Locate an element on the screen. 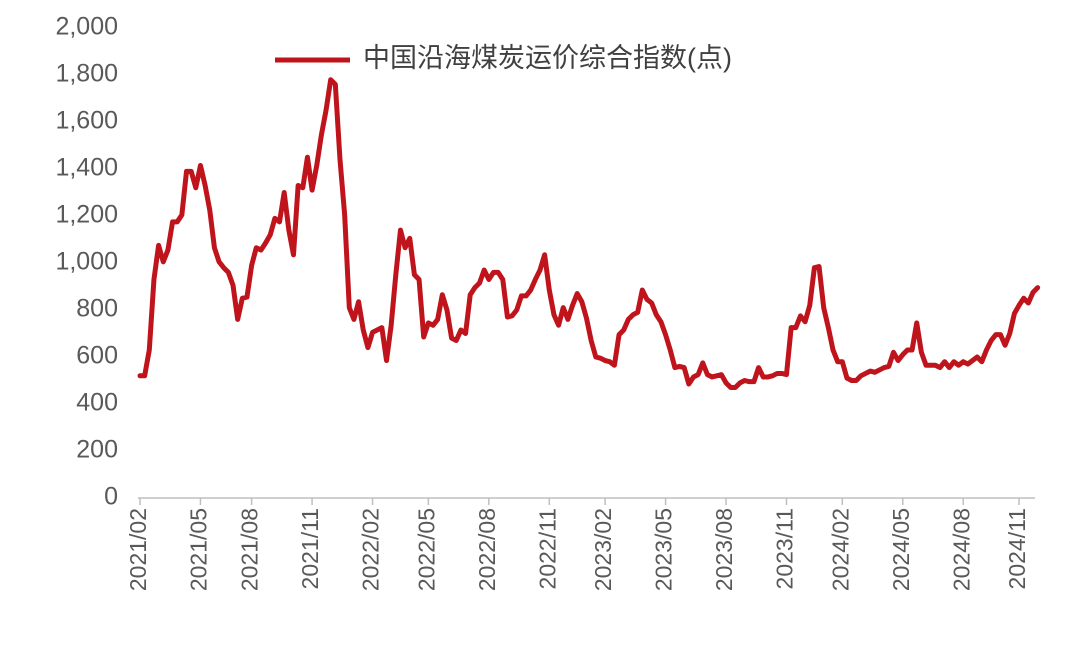 This screenshot has width=1080, height=660. x-tick-label: 2023/11 is located at coordinates (785, 548).